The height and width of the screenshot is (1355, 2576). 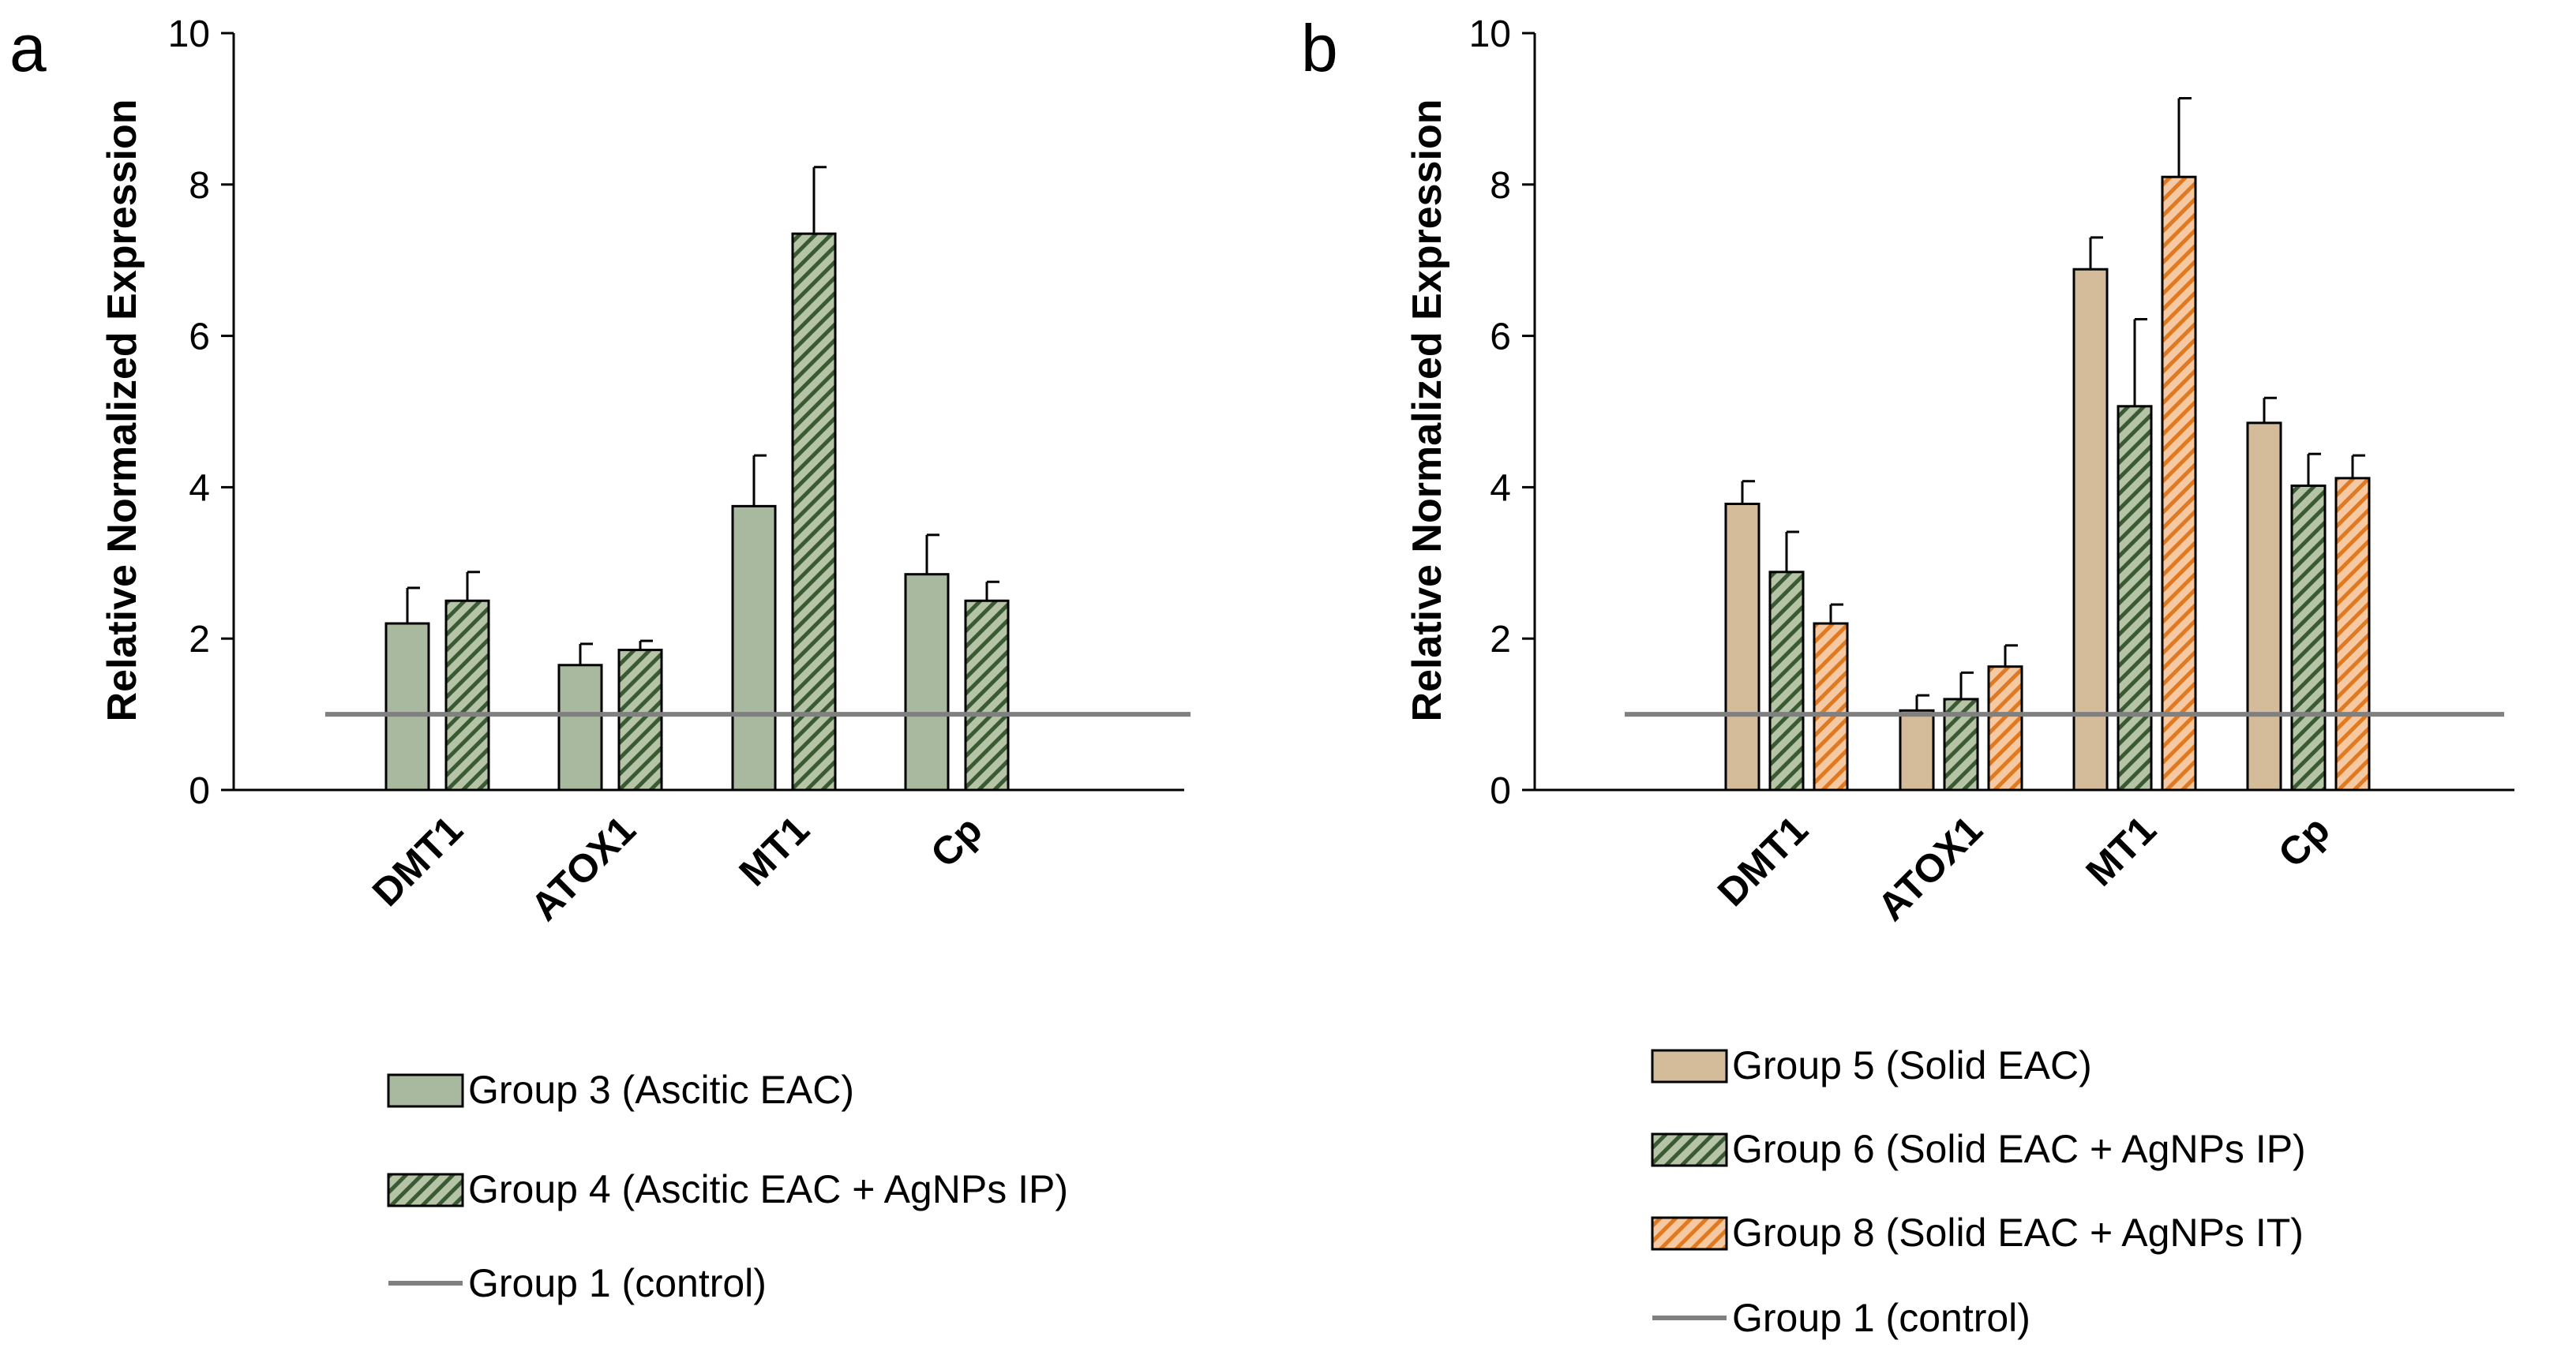 What do you see at coordinates (677, 868) in the screenshot?
I see `x-tick-labels-a: DMT1 ATOX1 MT1 Cp` at bounding box center [677, 868].